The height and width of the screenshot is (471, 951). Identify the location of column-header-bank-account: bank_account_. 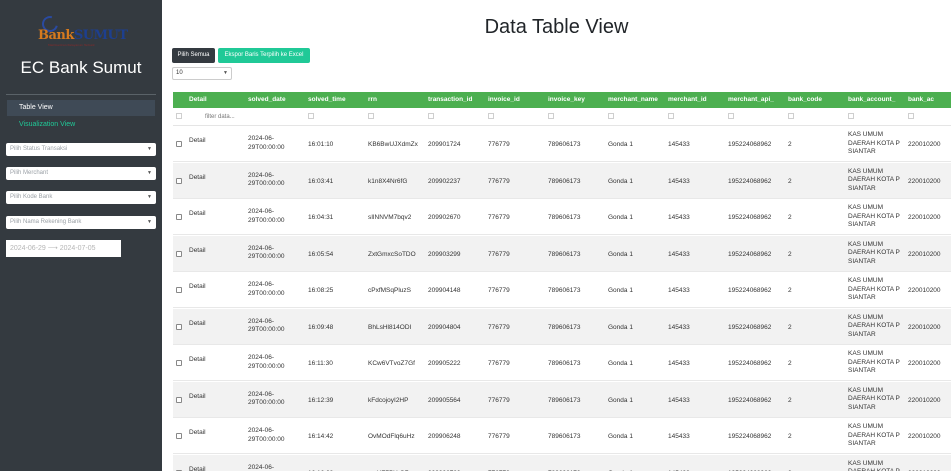
(872, 99).